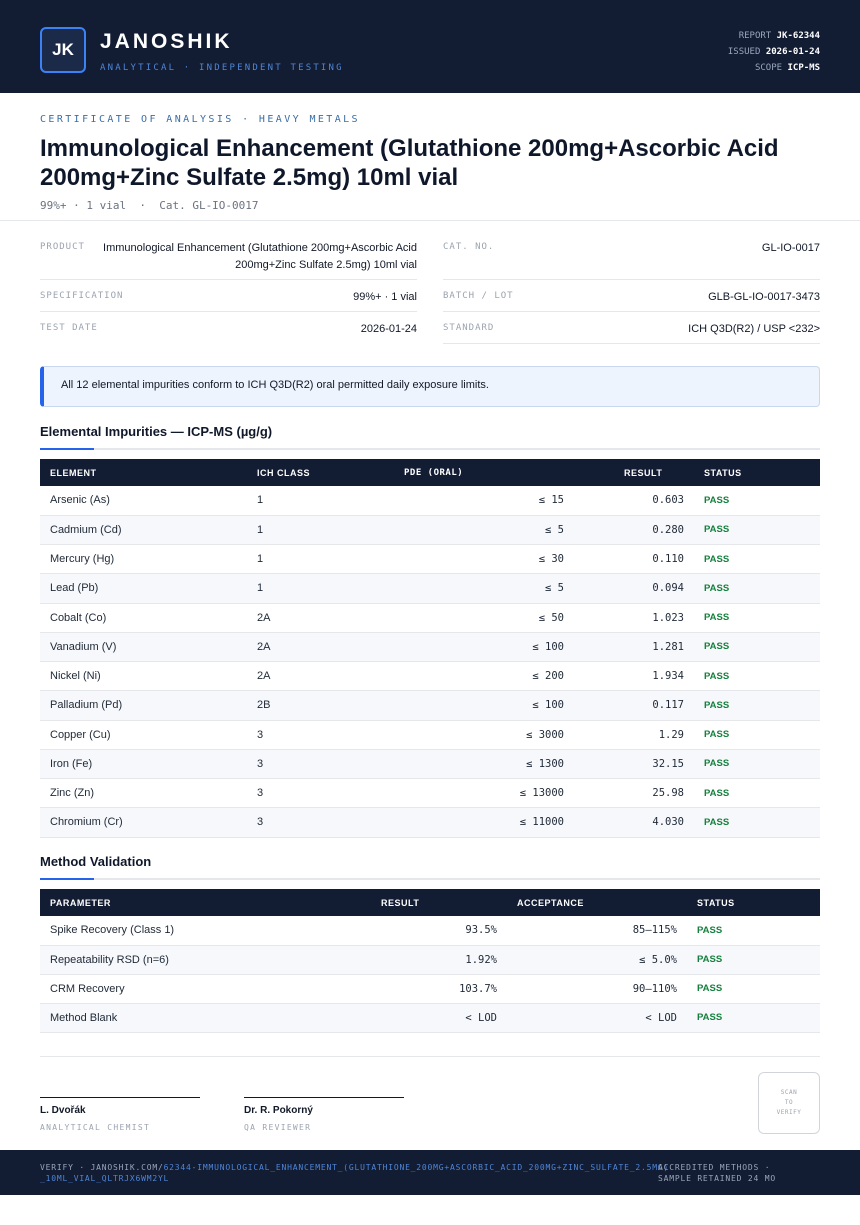  What do you see at coordinates (430, 618) in the screenshot?
I see `table-row: Cobalt (Co) 2A ≤ 50 1.023 PASS` at bounding box center [430, 618].